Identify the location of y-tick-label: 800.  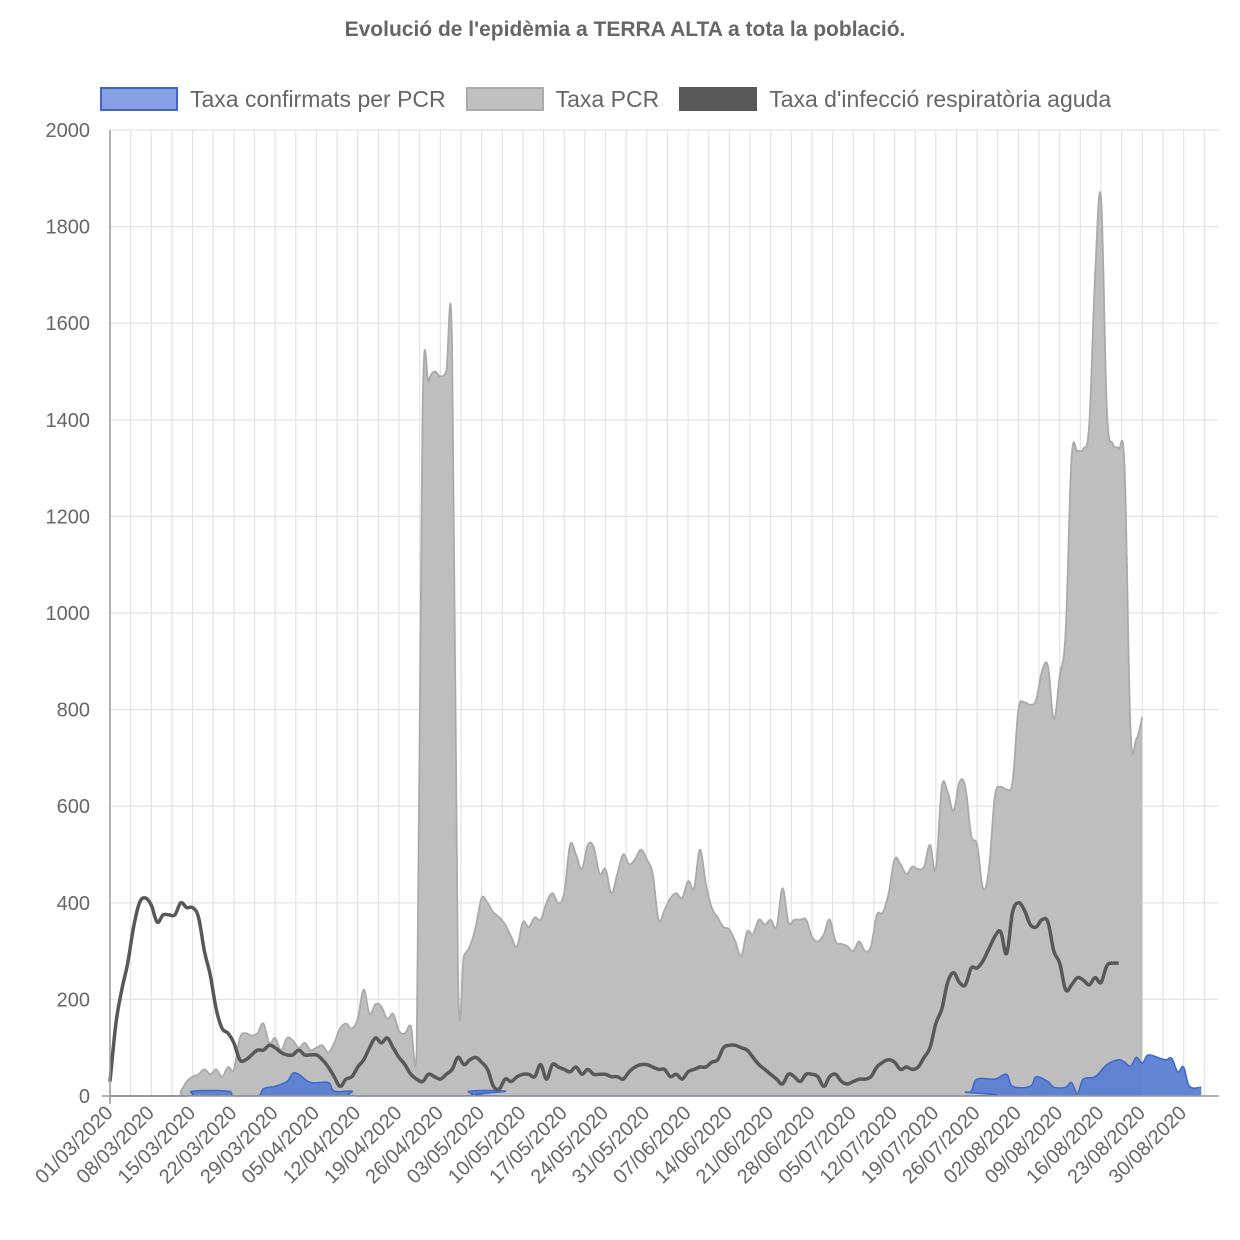
(73, 711).